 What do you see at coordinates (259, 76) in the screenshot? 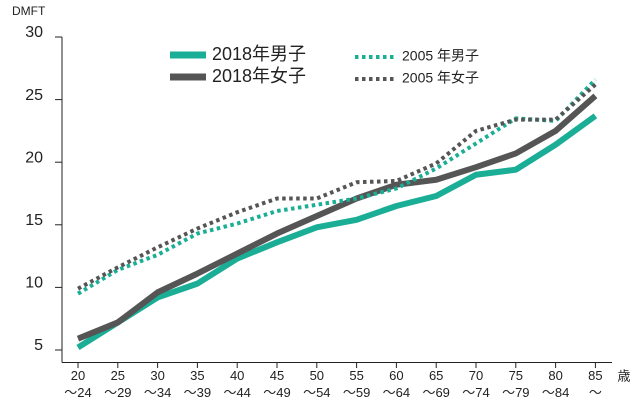
I see `legend-label: 2018年女子` at bounding box center [259, 76].